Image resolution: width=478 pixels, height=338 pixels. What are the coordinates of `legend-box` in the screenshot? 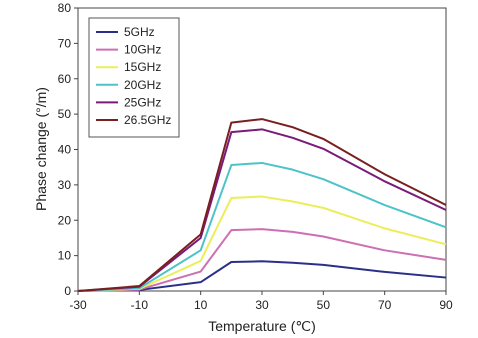 It's located at (134, 77).